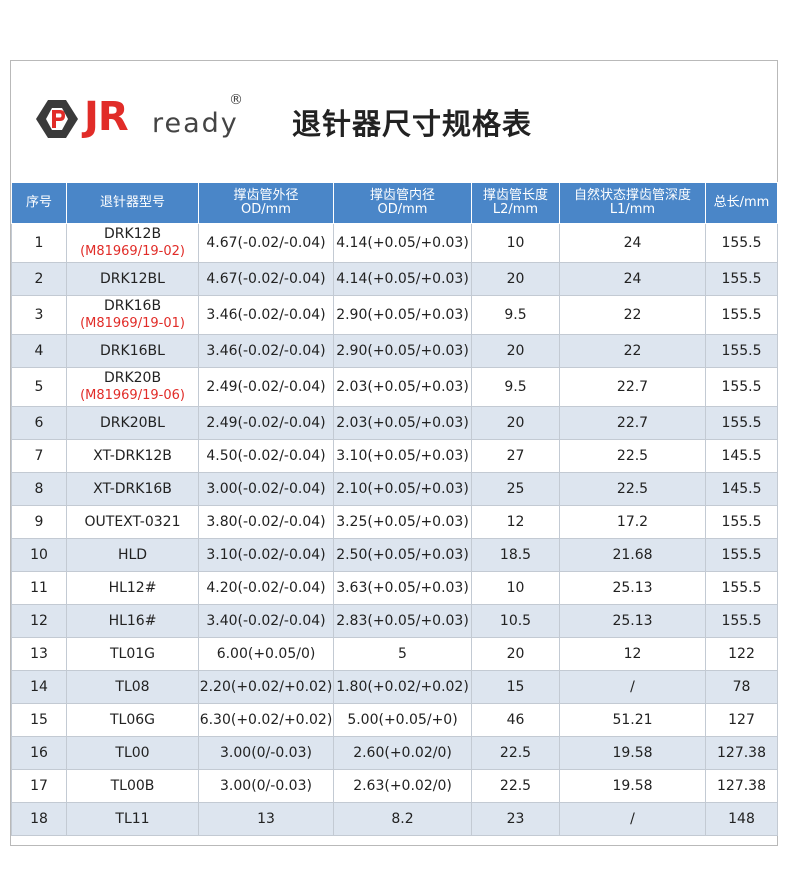 The width and height of the screenshot is (790, 888). I want to click on cell-total-length: 127, so click(741, 720).